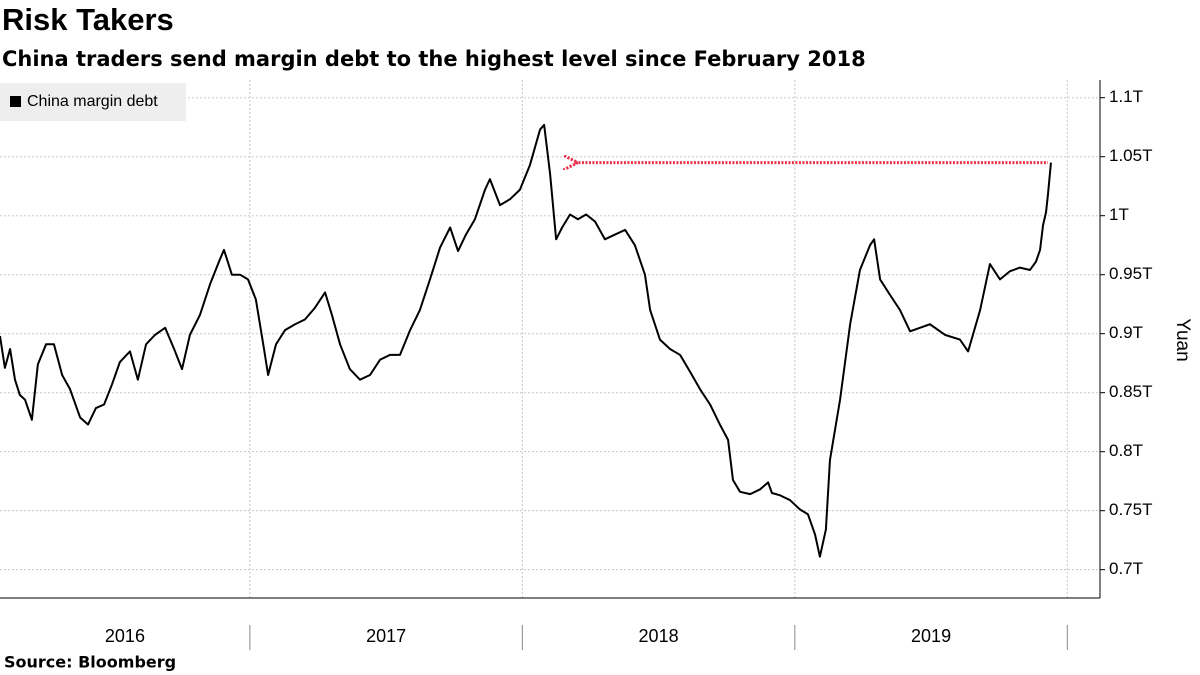 The image size is (1200, 675). I want to click on chart-title: Risk Takers, so click(88, 19).